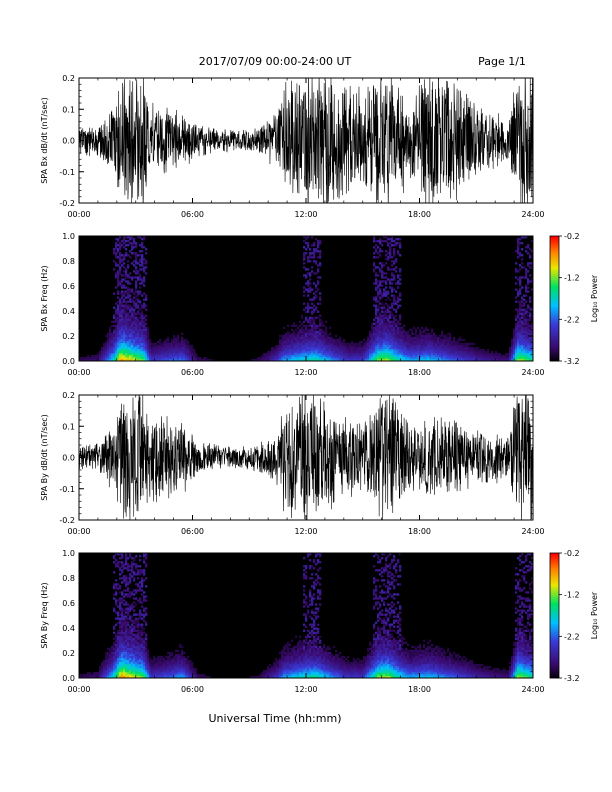 This screenshot has height=792, width=612. Describe the element at coordinates (306, 616) in the screenshot. I see `spectrogram-cells` at that location.